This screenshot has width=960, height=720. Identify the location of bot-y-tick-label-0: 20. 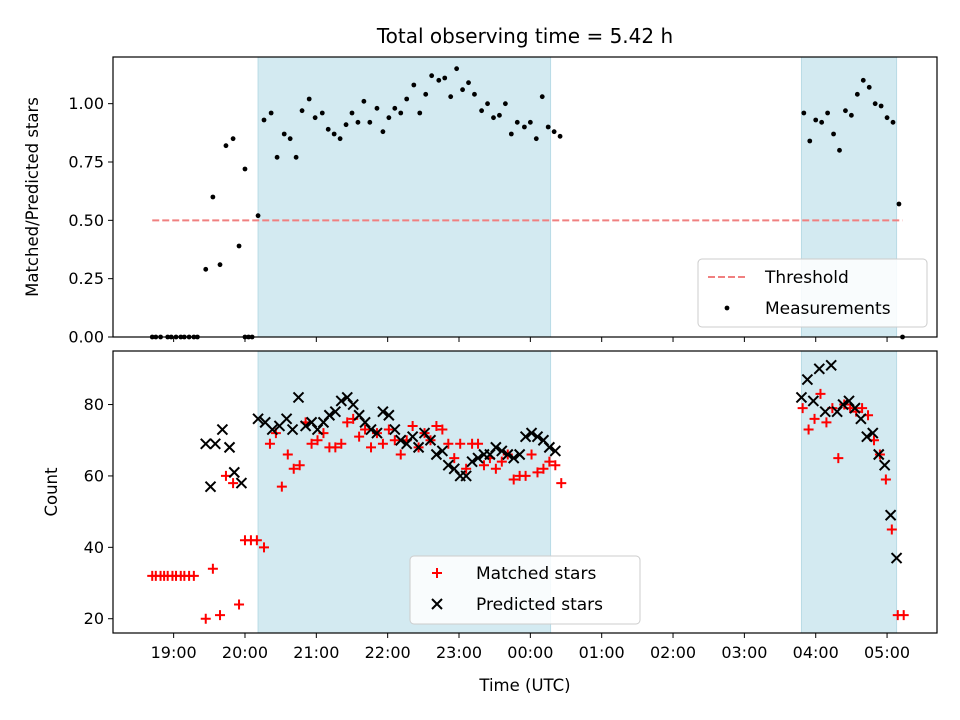
(94, 618).